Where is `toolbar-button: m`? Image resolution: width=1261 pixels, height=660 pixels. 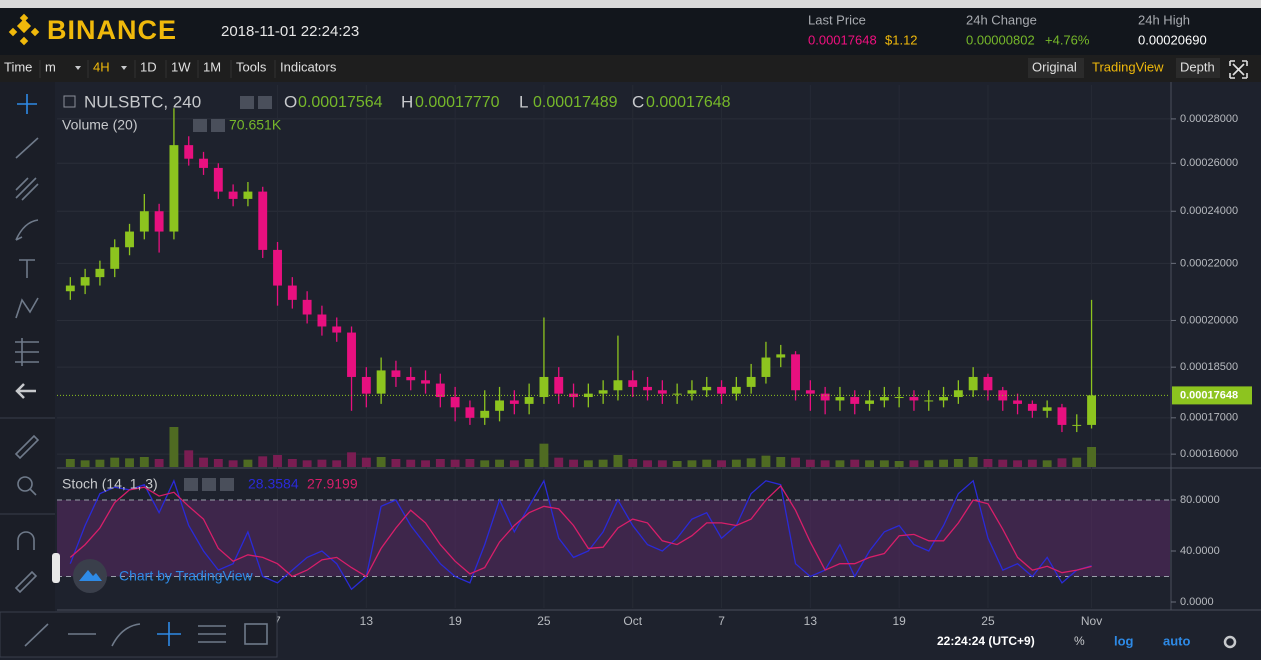
toolbar-button: m is located at coordinates (50, 66).